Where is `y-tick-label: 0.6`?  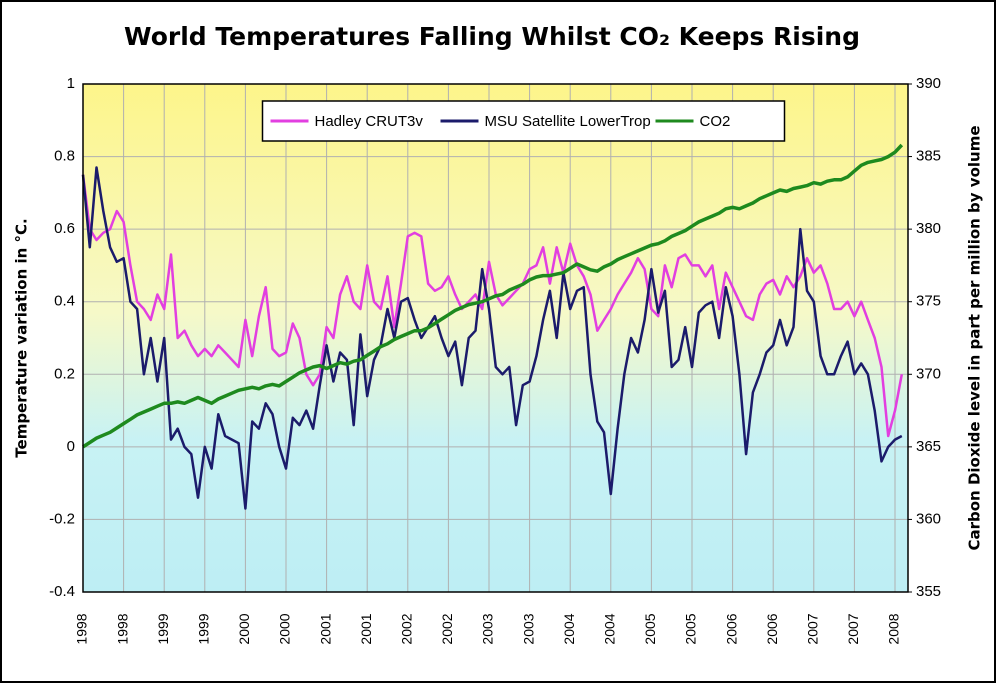
y-tick-label: 0.6 is located at coordinates (64, 228).